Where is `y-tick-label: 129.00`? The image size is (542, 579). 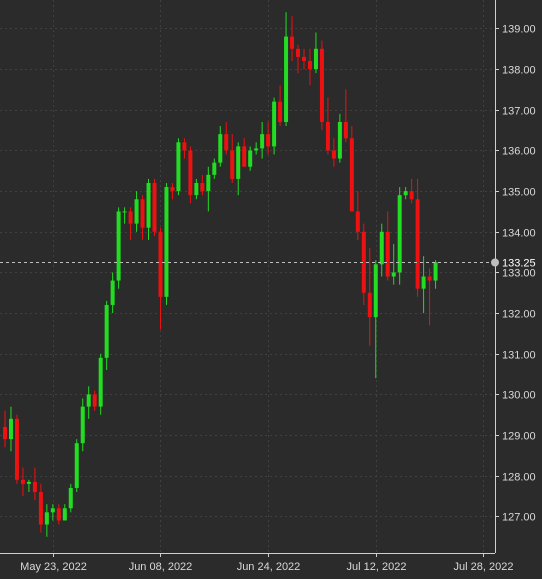 y-tick-label: 129.00 is located at coordinates (519, 437).